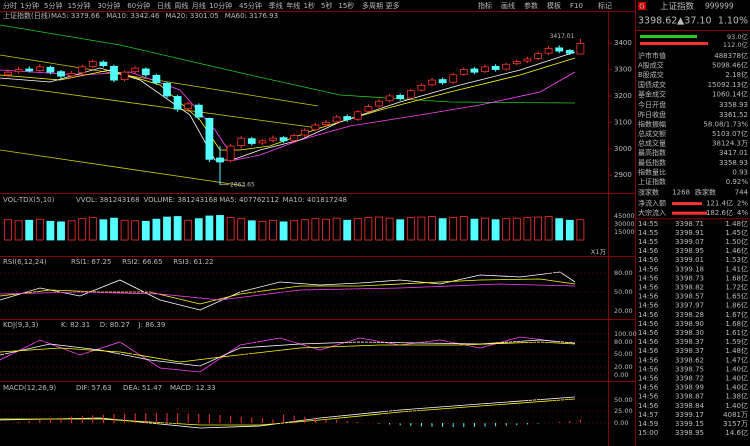 This screenshot has height=446, width=750. I want to click on tool-button: 画线, so click(508, 5).